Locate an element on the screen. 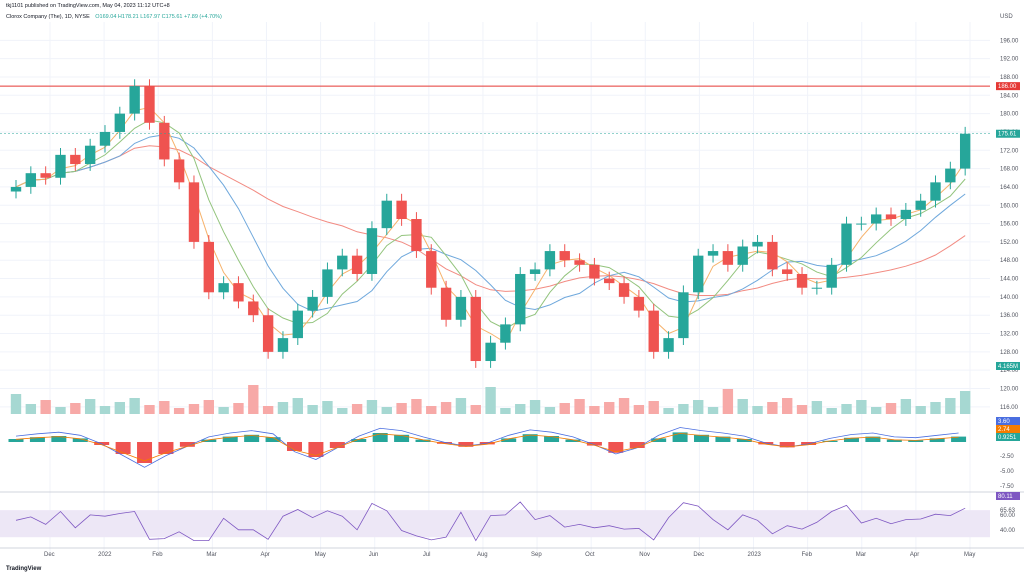 This screenshot has height=576, width=1024. x-tick-label: Jun is located at coordinates (374, 555).